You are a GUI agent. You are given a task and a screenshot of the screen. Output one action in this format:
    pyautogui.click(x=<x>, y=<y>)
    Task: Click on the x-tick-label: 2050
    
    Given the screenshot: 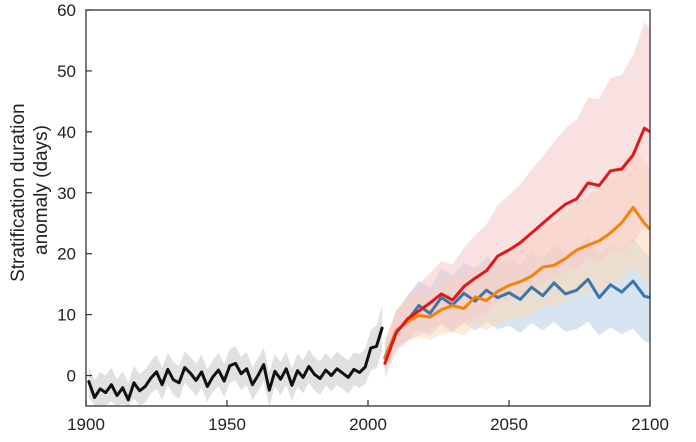 What is the action you would take?
    pyautogui.click(x=509, y=424)
    